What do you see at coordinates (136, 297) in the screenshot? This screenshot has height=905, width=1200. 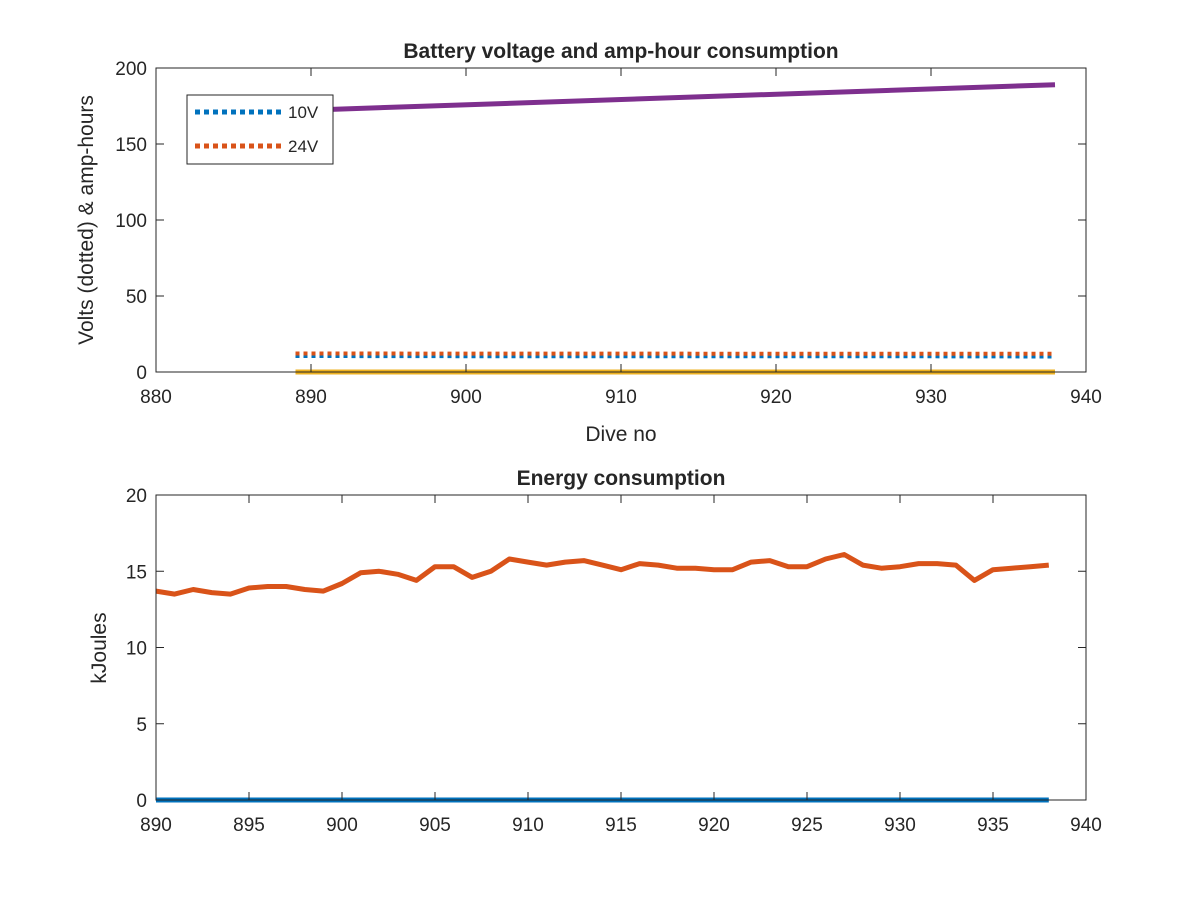 I see `y-tick-label: 50` at bounding box center [136, 297].